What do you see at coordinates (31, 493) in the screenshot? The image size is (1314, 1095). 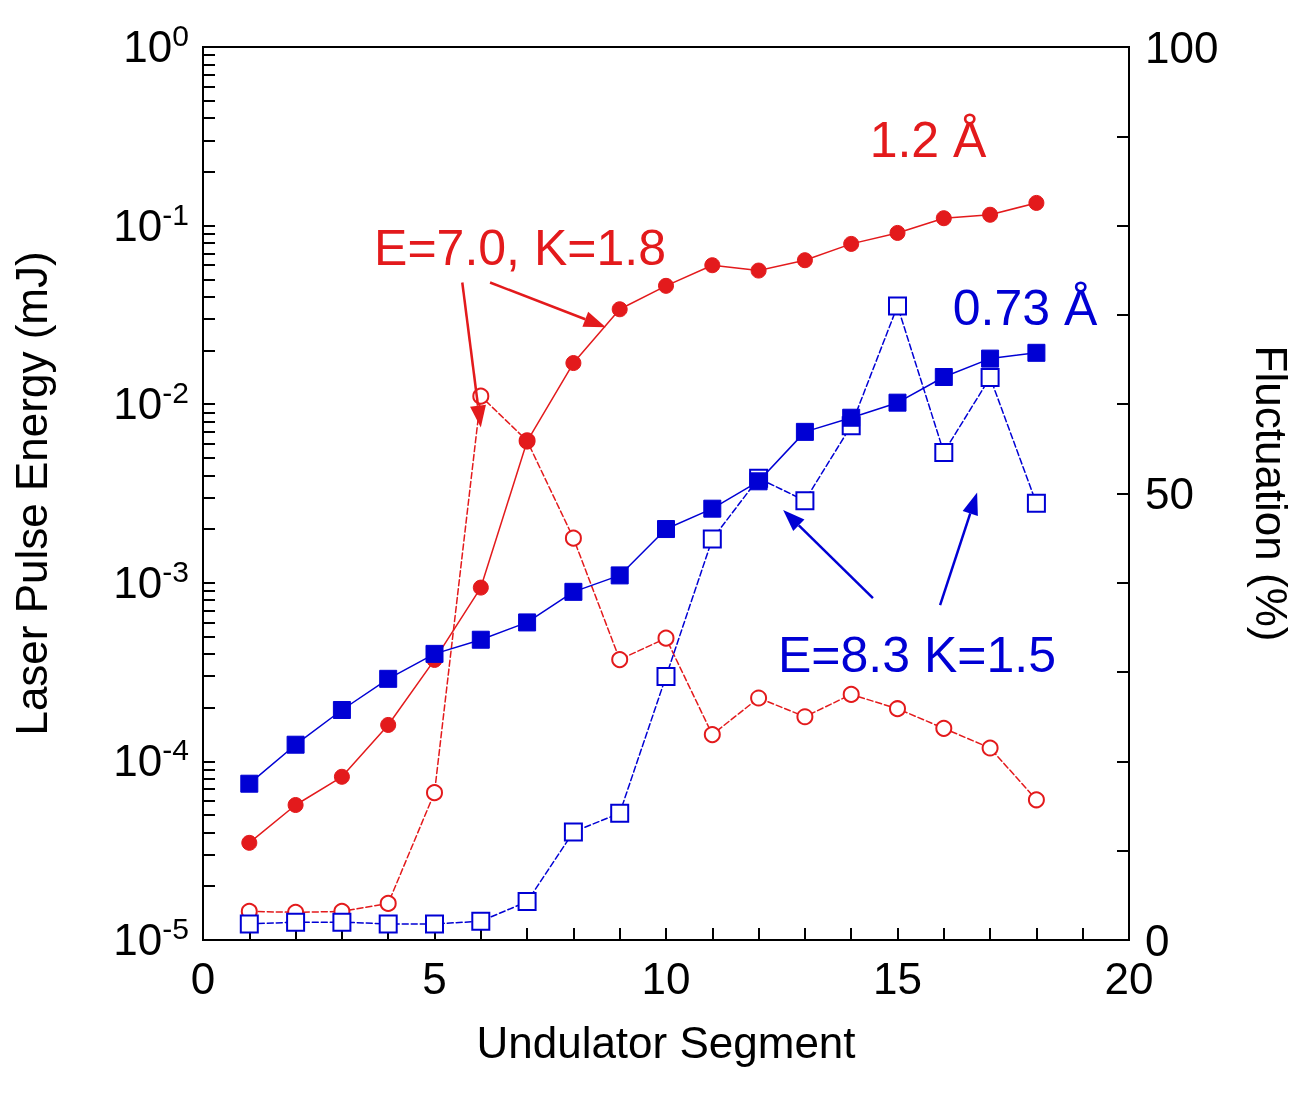 I see `y-axis-title: Laser Pulse Energy (mJ)` at bounding box center [31, 493].